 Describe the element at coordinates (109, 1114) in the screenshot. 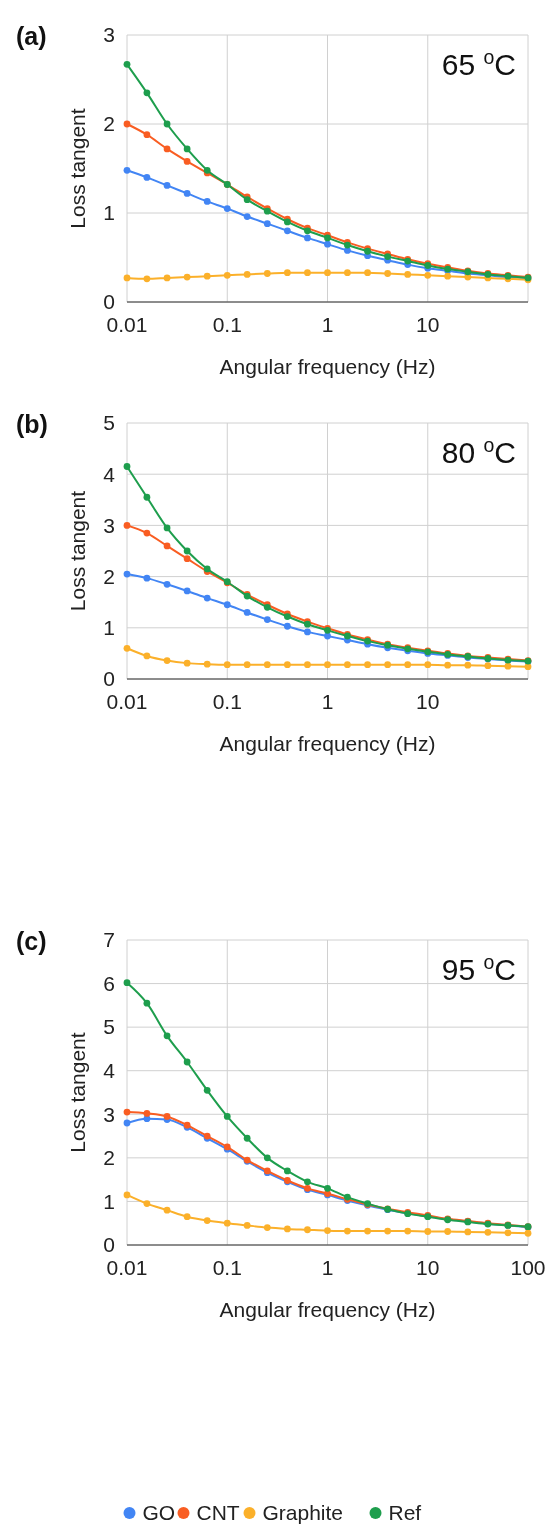

I see `y-tick-label: 3` at that location.